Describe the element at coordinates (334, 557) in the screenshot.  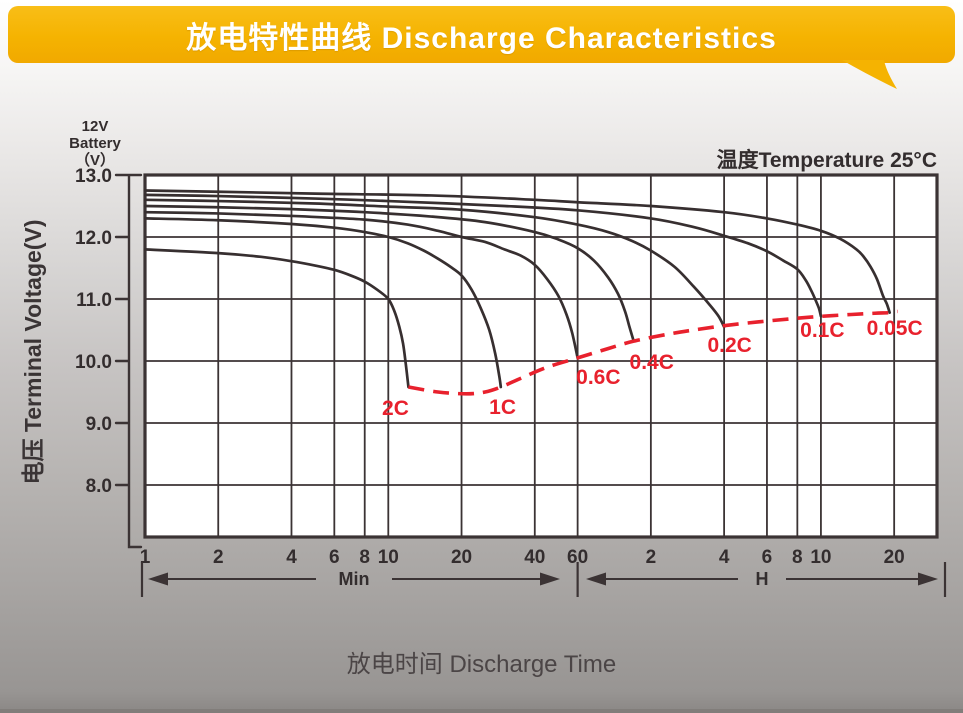
I see `x-tick-label-min: 6` at that location.